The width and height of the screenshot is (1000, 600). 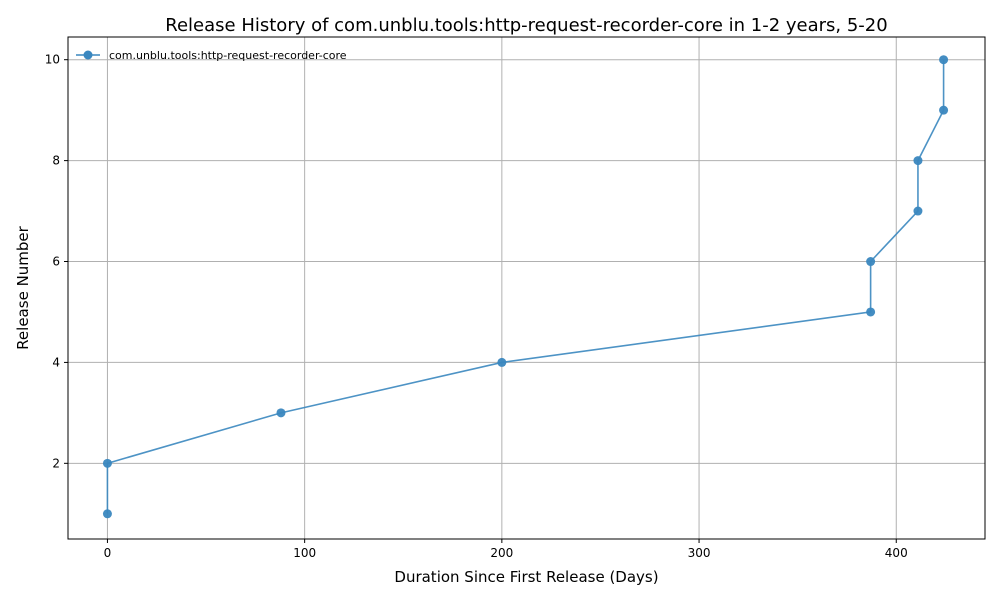 I want to click on y-tick-label: 6, so click(x=56, y=262).